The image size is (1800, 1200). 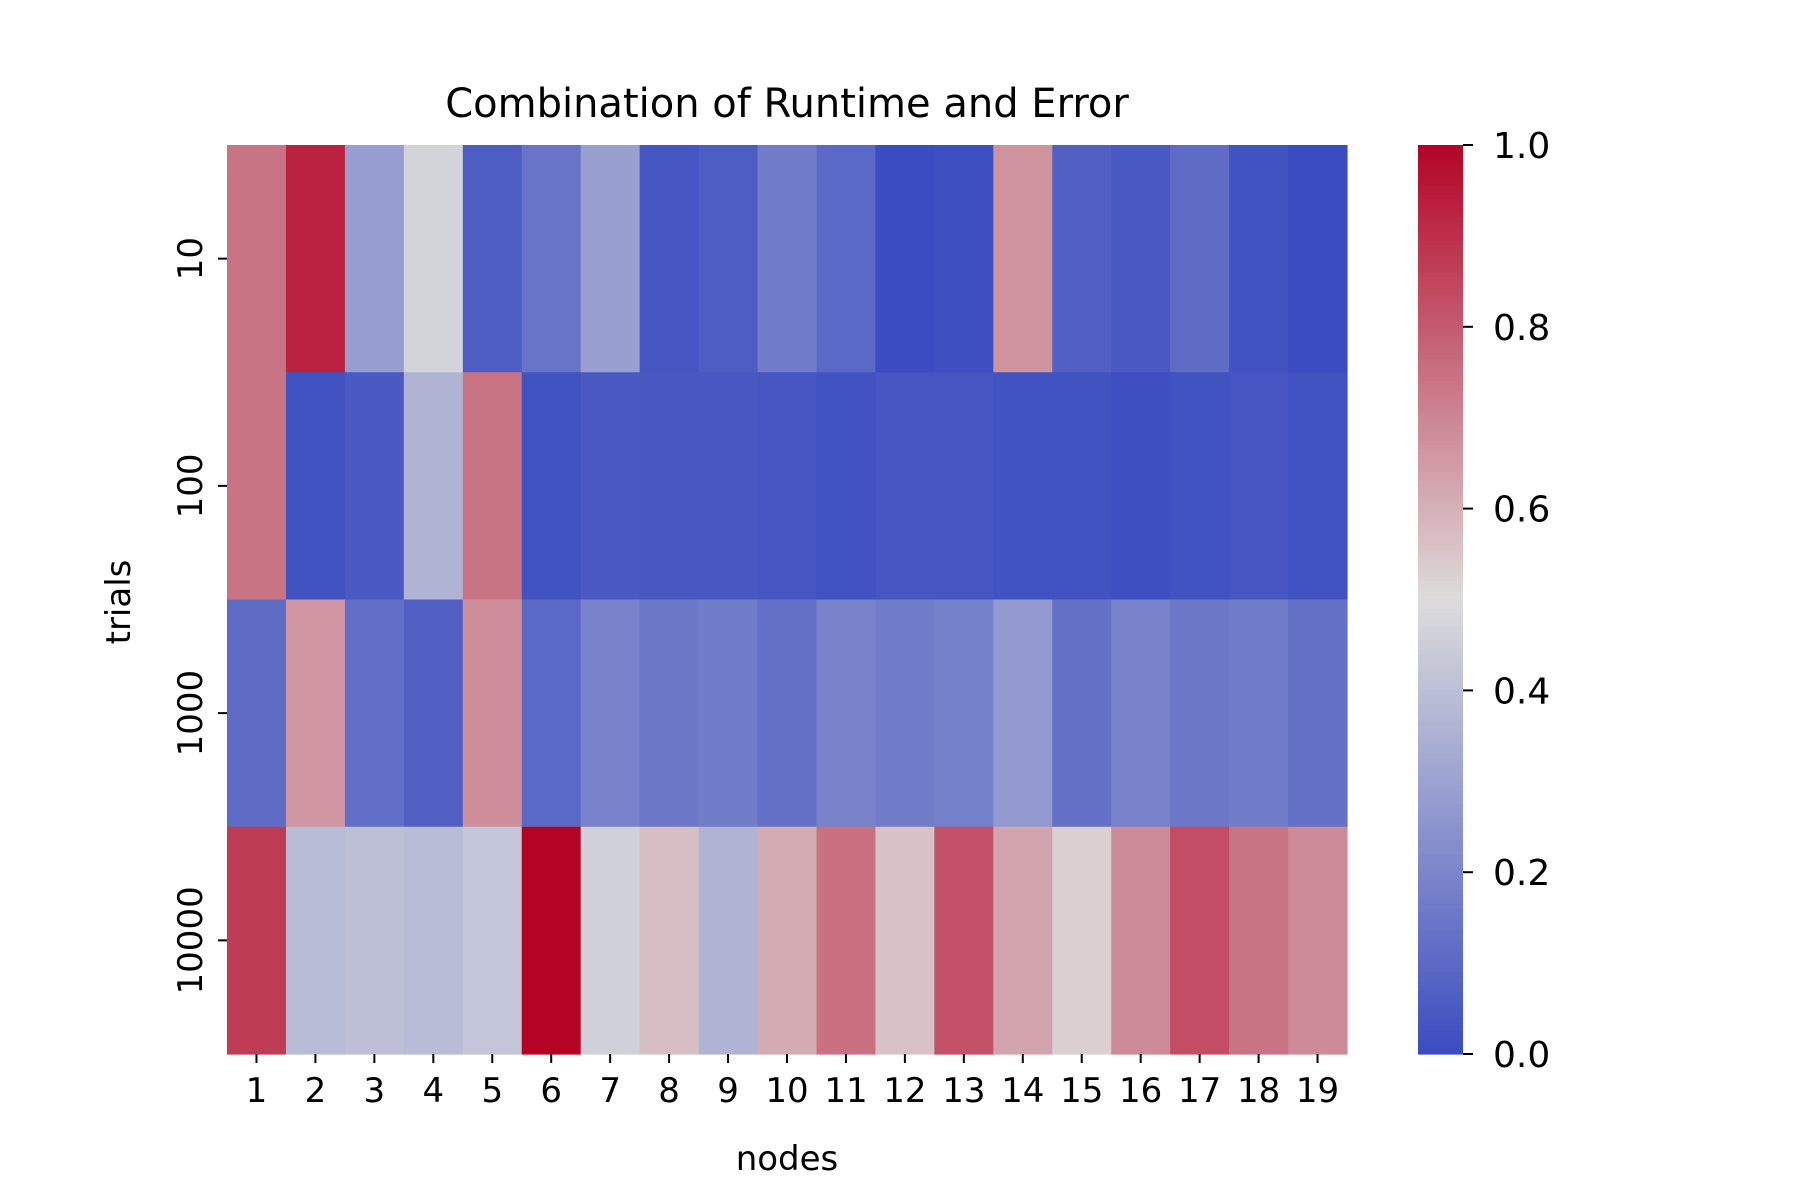 I want to click on chart-title: Combination of Runtime and Error, so click(x=787, y=104).